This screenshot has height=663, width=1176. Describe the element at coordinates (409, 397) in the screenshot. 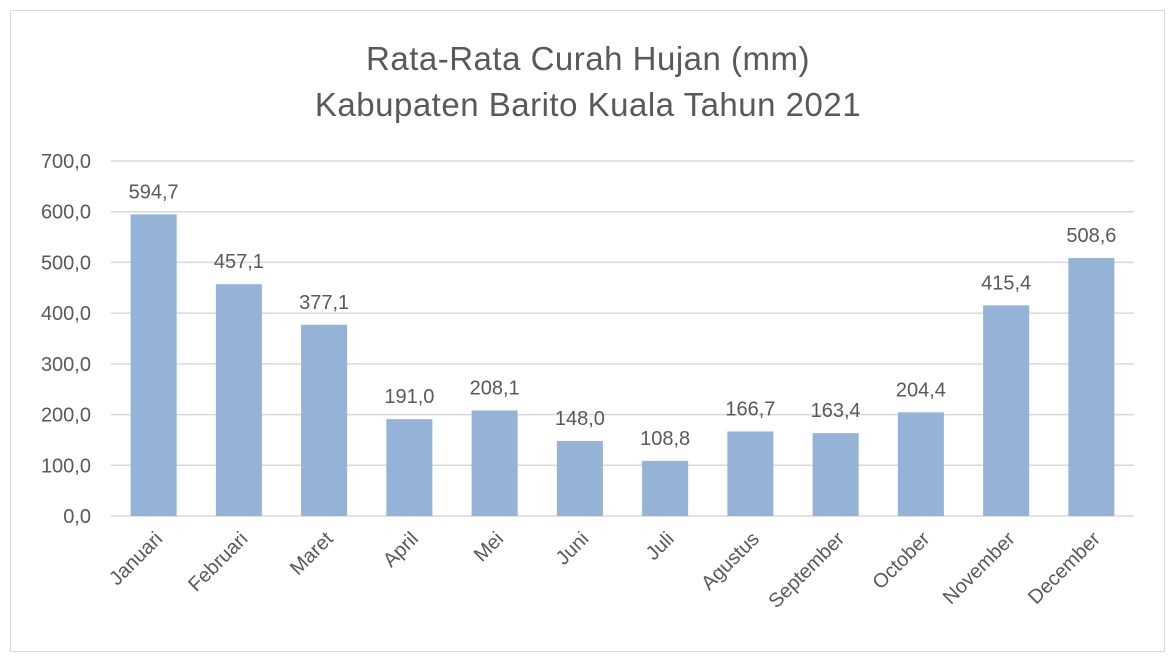

I see `data-label: 191,0` at that location.